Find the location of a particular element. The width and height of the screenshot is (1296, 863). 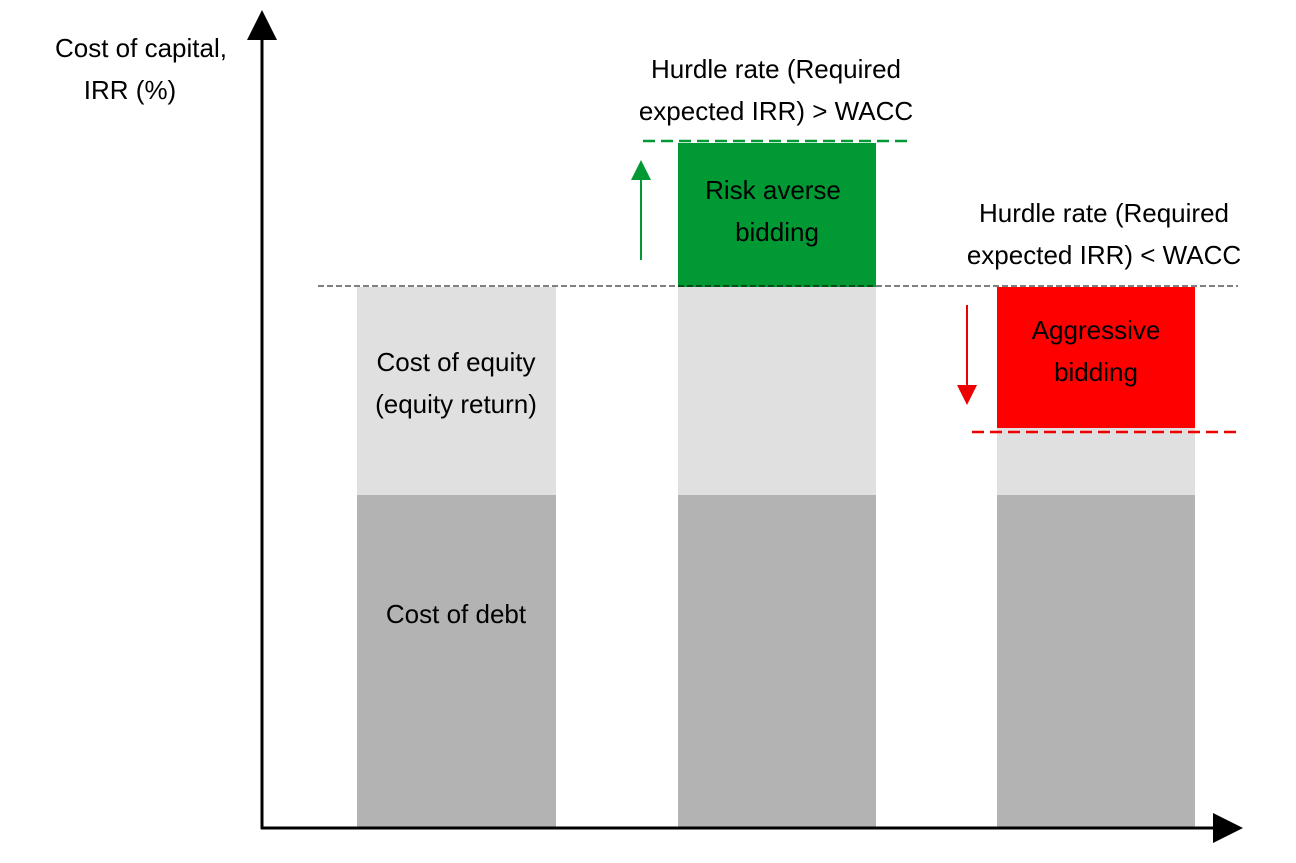

y-axis-label: IRR (%) is located at coordinates (130, 90).